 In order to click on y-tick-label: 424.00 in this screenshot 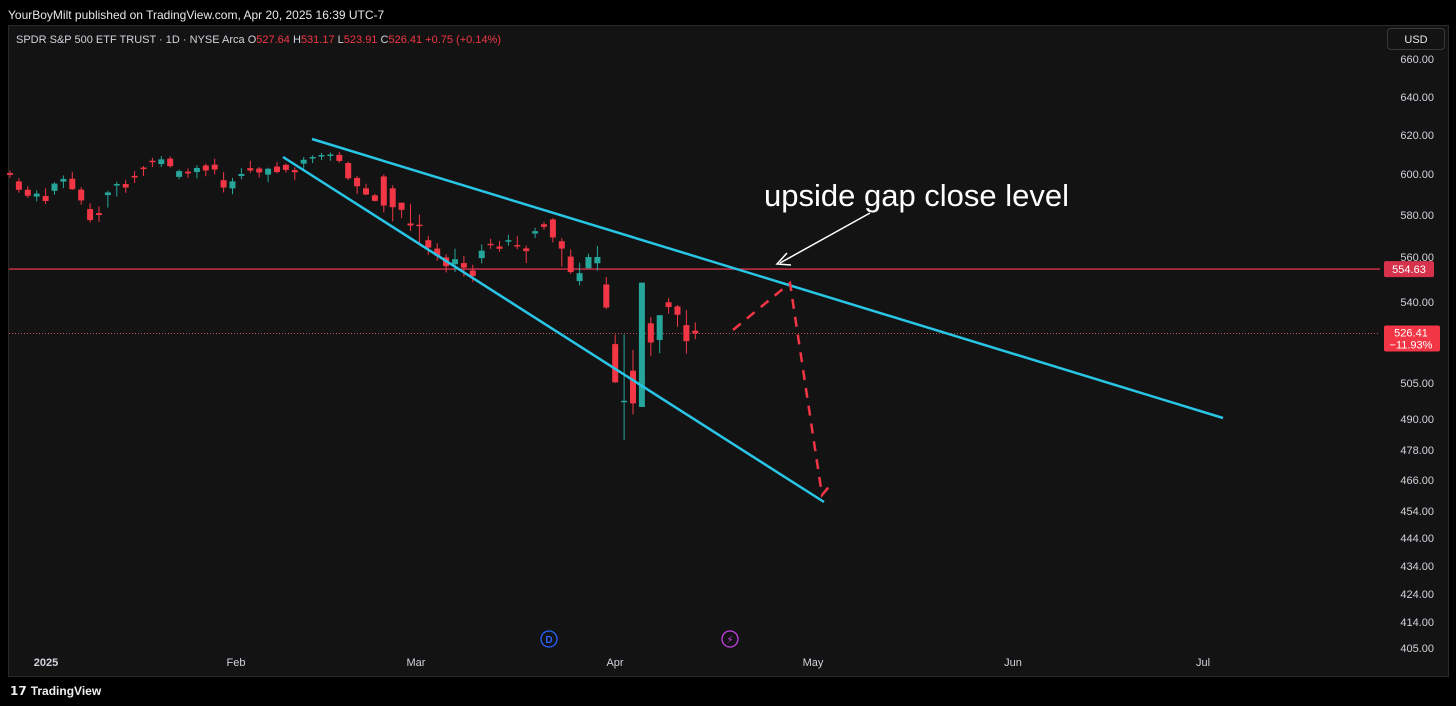, I will do `click(1417, 595)`.